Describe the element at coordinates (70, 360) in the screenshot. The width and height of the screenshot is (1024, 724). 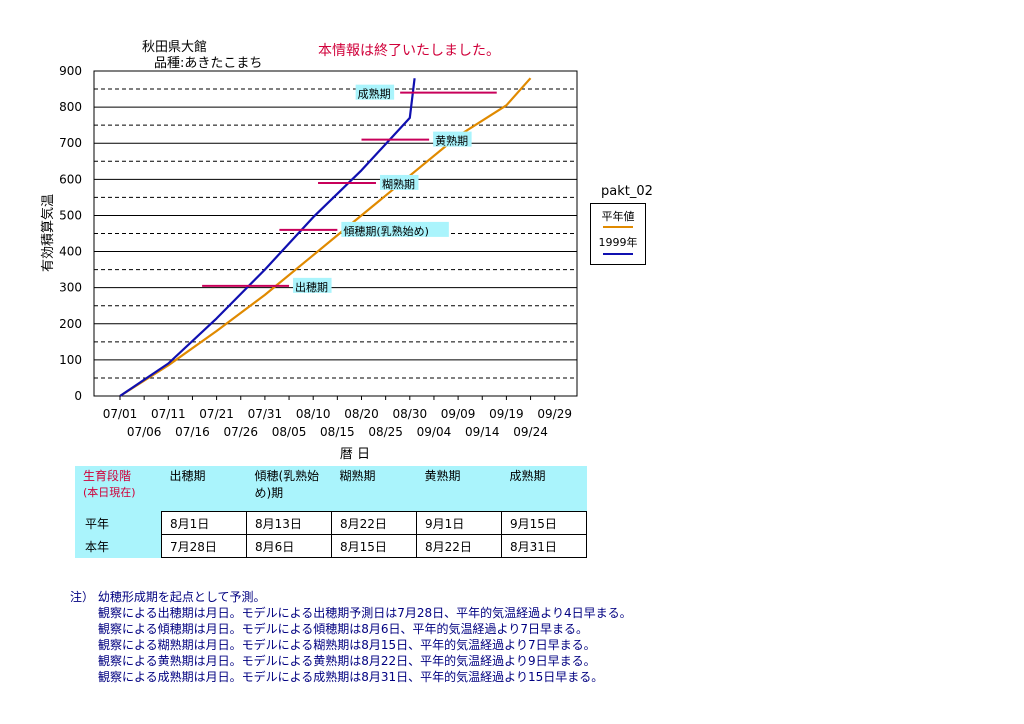
I see `y-tick-label: 100` at that location.